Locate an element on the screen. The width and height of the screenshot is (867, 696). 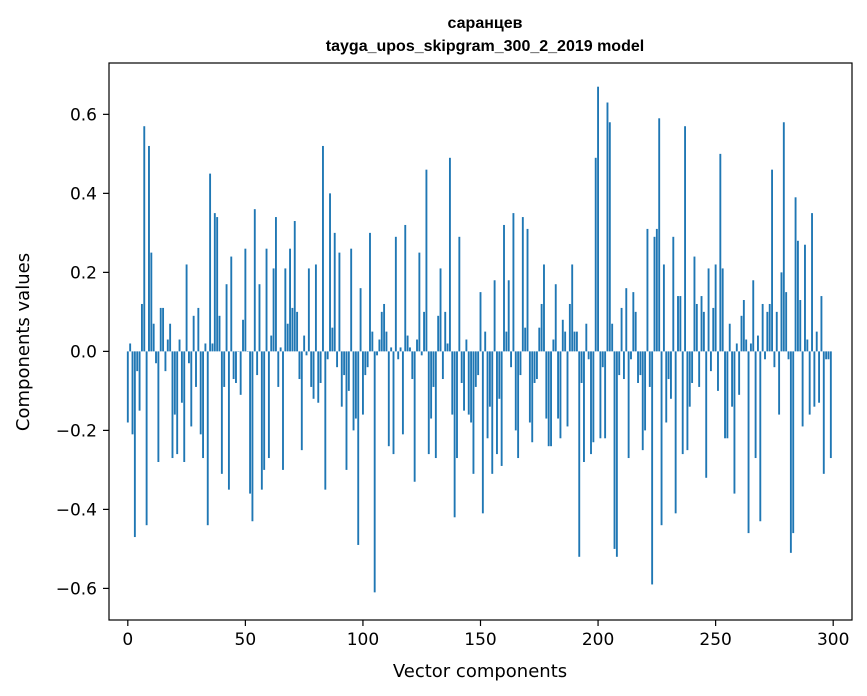
x-tick-label: 250 is located at coordinates (715, 640).